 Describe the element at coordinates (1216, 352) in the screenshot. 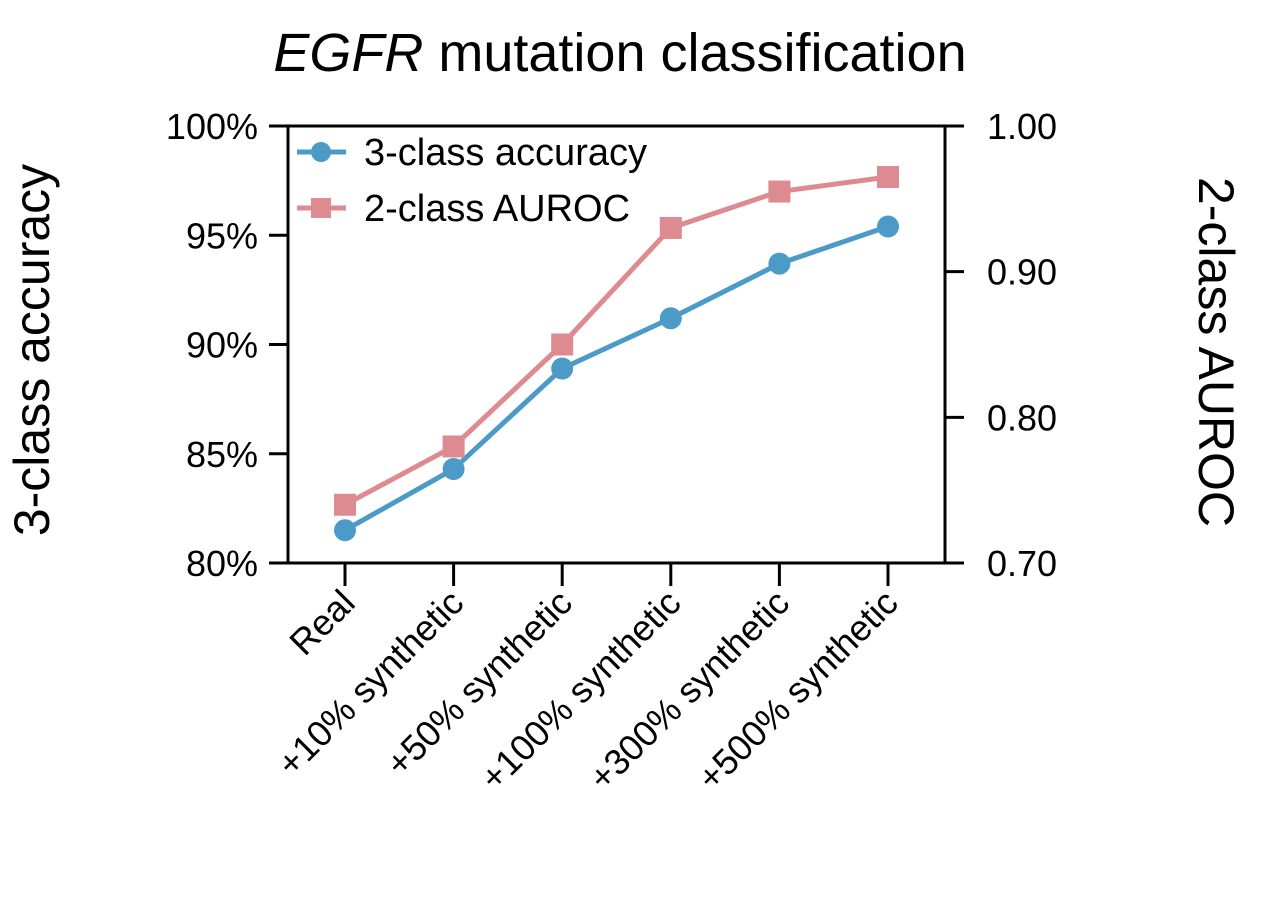

I see `right-y-axis-label: 2-class AUROC` at that location.